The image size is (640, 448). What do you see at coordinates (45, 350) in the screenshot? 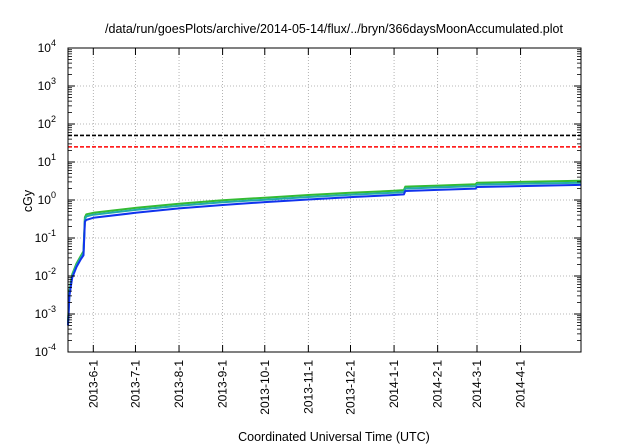
I see `y-tick-label: 10⁻⁴` at bounding box center [45, 350].